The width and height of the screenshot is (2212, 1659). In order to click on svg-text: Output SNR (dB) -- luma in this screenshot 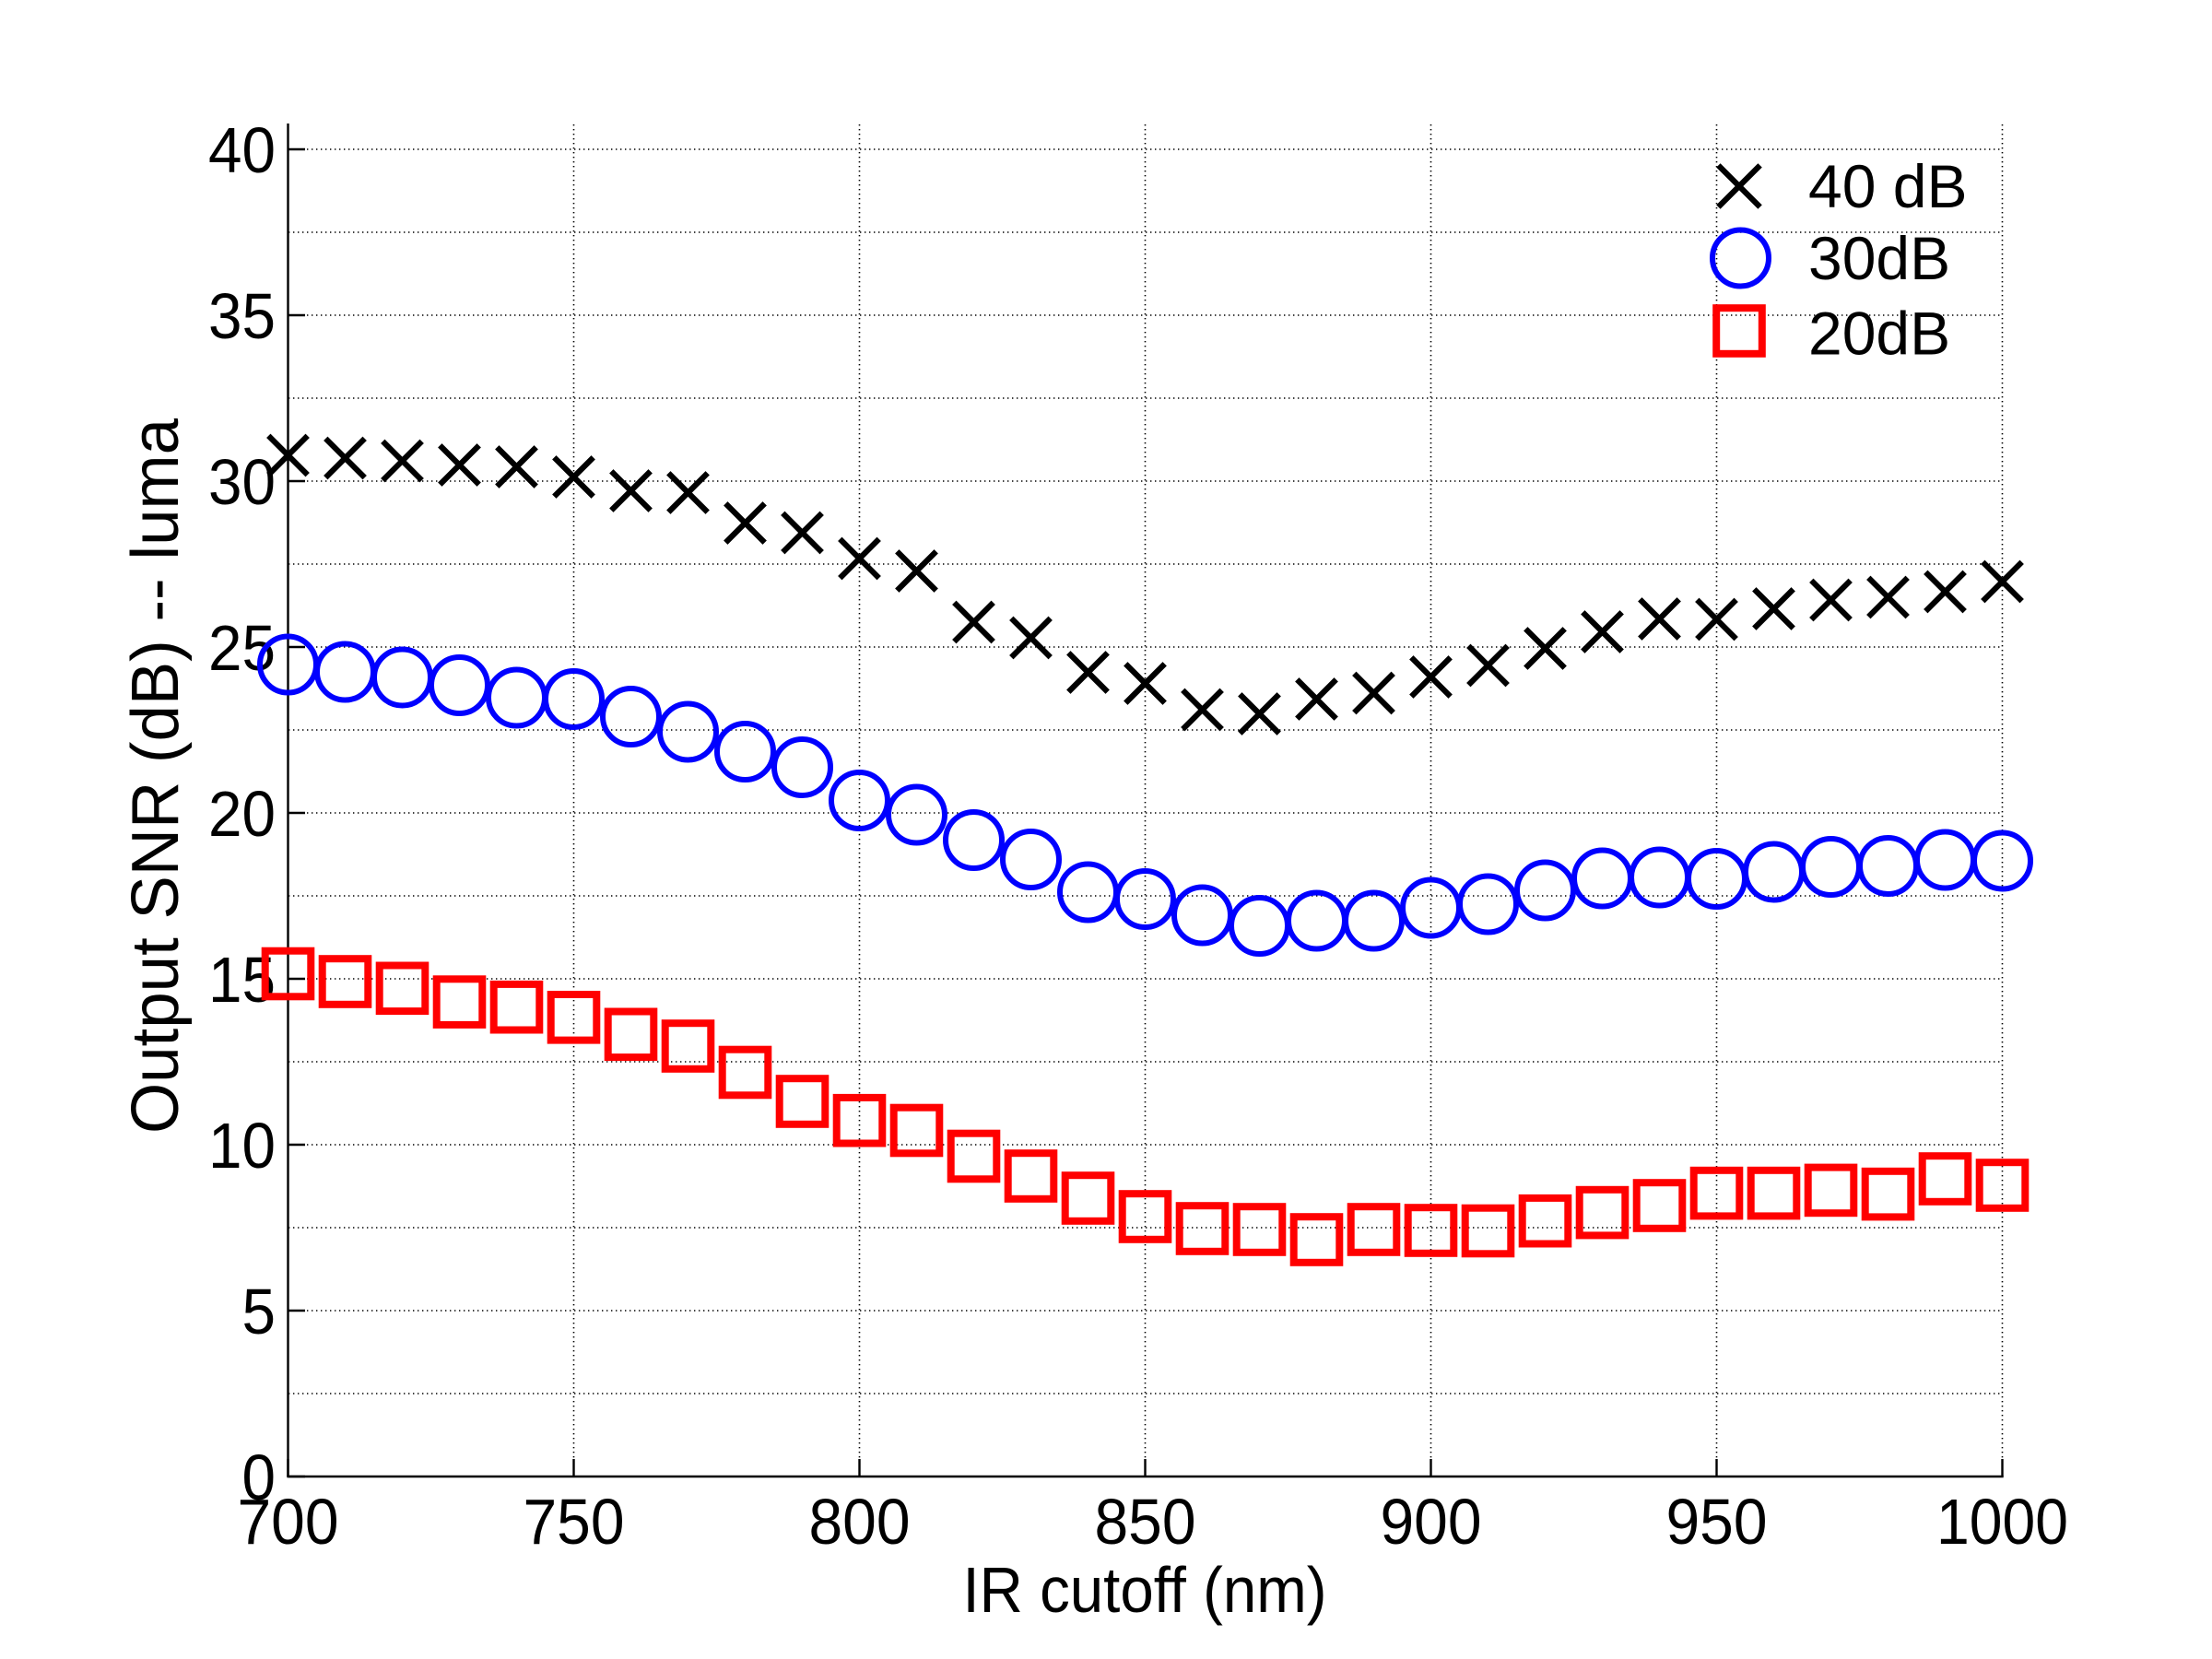, I will do `click(156, 776)`.